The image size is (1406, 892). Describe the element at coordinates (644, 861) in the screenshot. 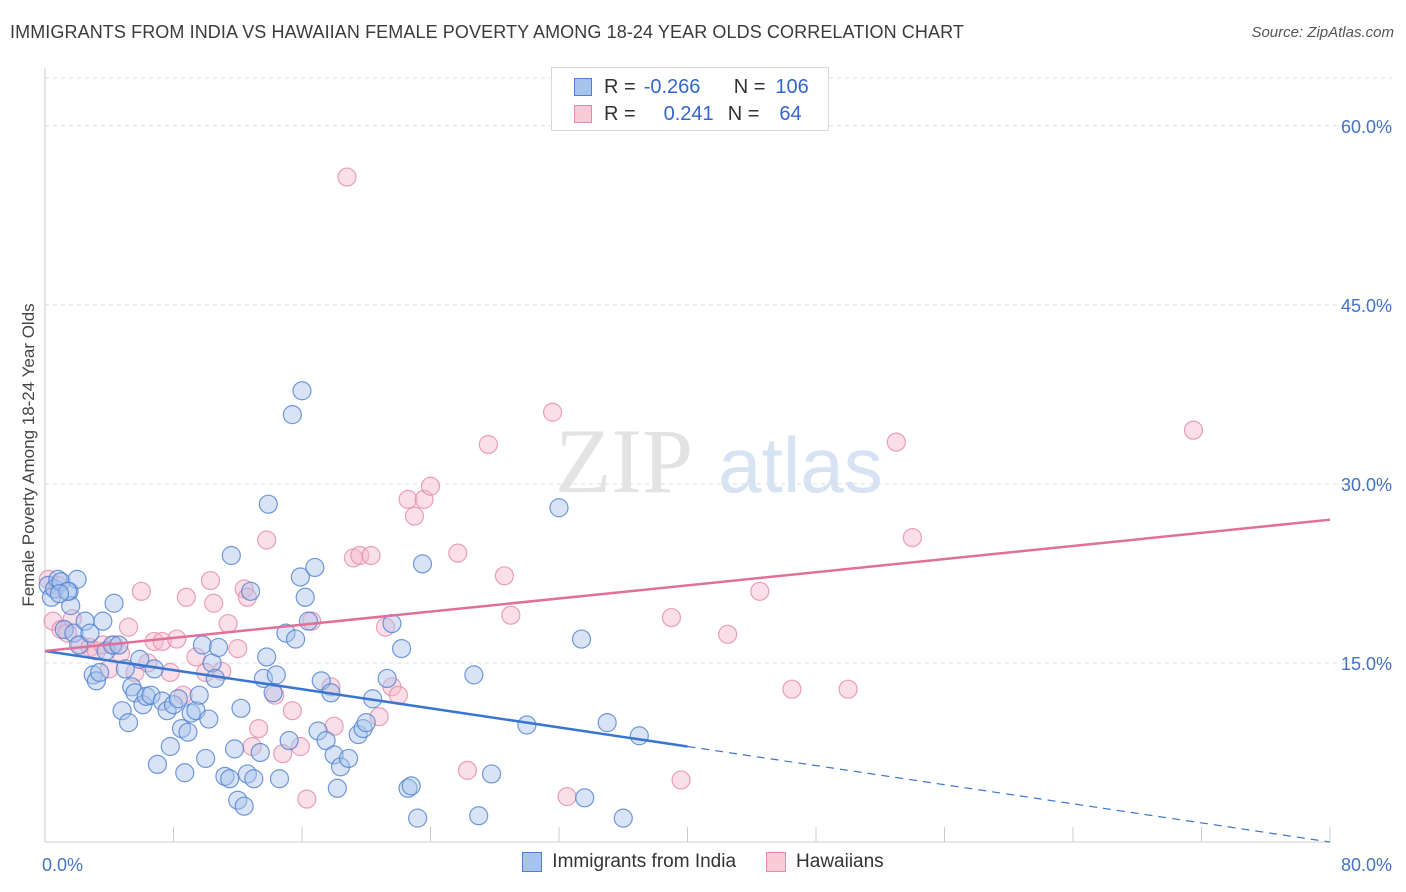

I see `series-label-india: Immigrants from India` at that location.